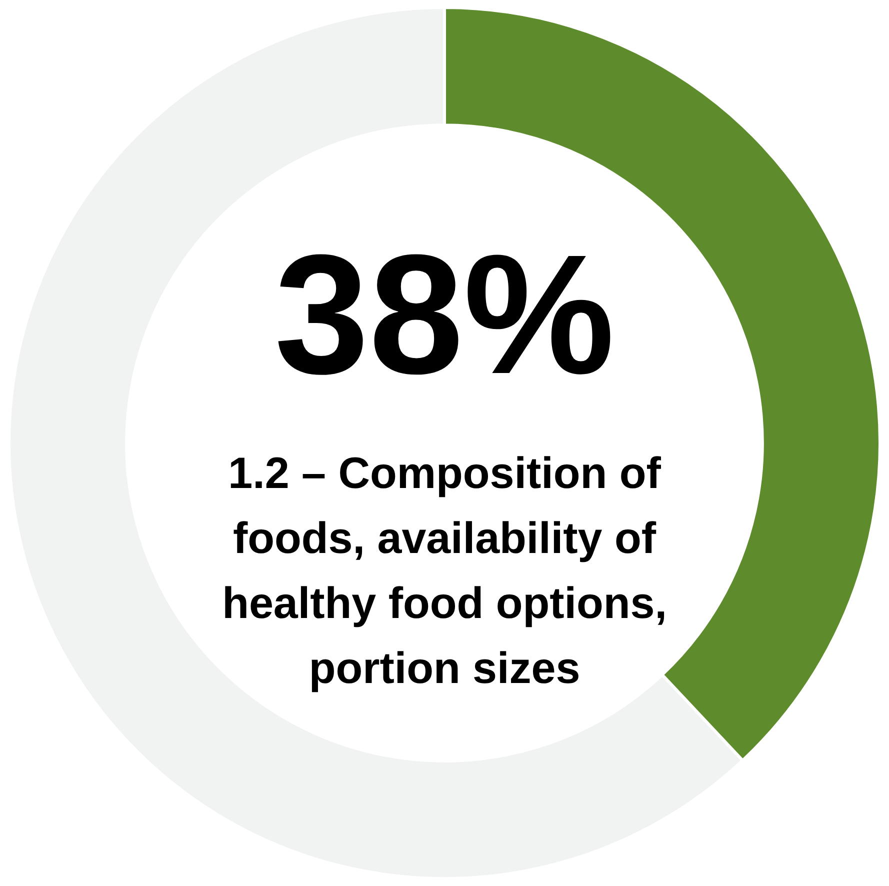 The height and width of the screenshot is (886, 889). What do you see at coordinates (444, 571) in the screenshot?
I see `slice-label: 1.2 – Composition of foods, availability of healthy food options, portion sizes` at bounding box center [444, 571].